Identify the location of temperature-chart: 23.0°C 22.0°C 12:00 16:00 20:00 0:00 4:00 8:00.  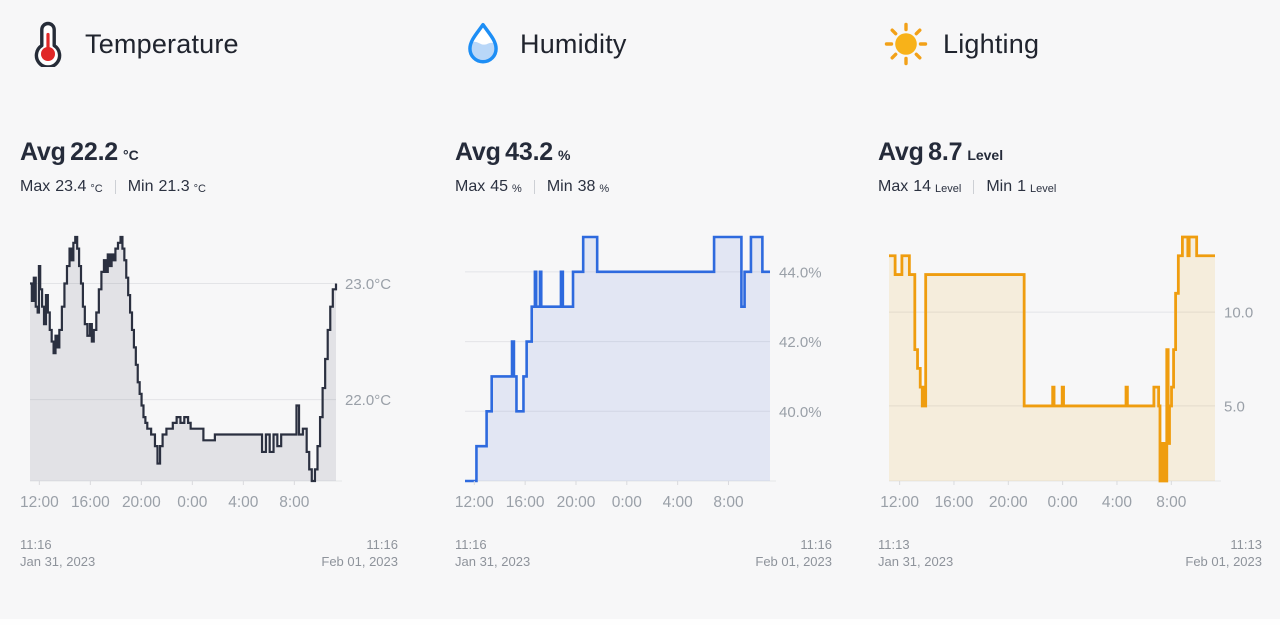
(209, 374).